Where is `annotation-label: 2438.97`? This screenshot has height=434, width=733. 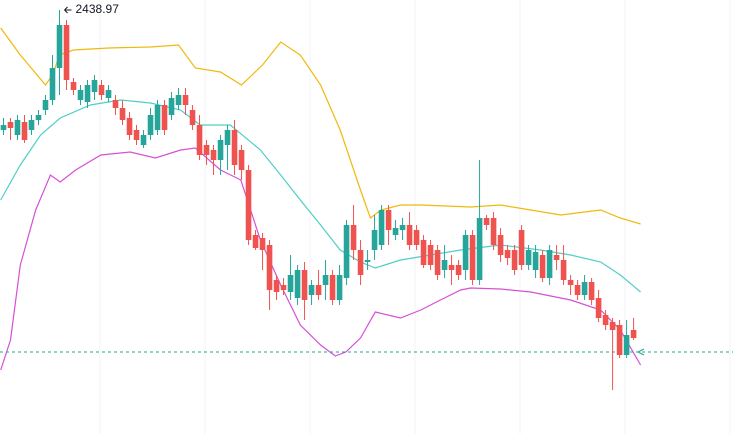 annotation-label: 2438.97 is located at coordinates (98, 9).